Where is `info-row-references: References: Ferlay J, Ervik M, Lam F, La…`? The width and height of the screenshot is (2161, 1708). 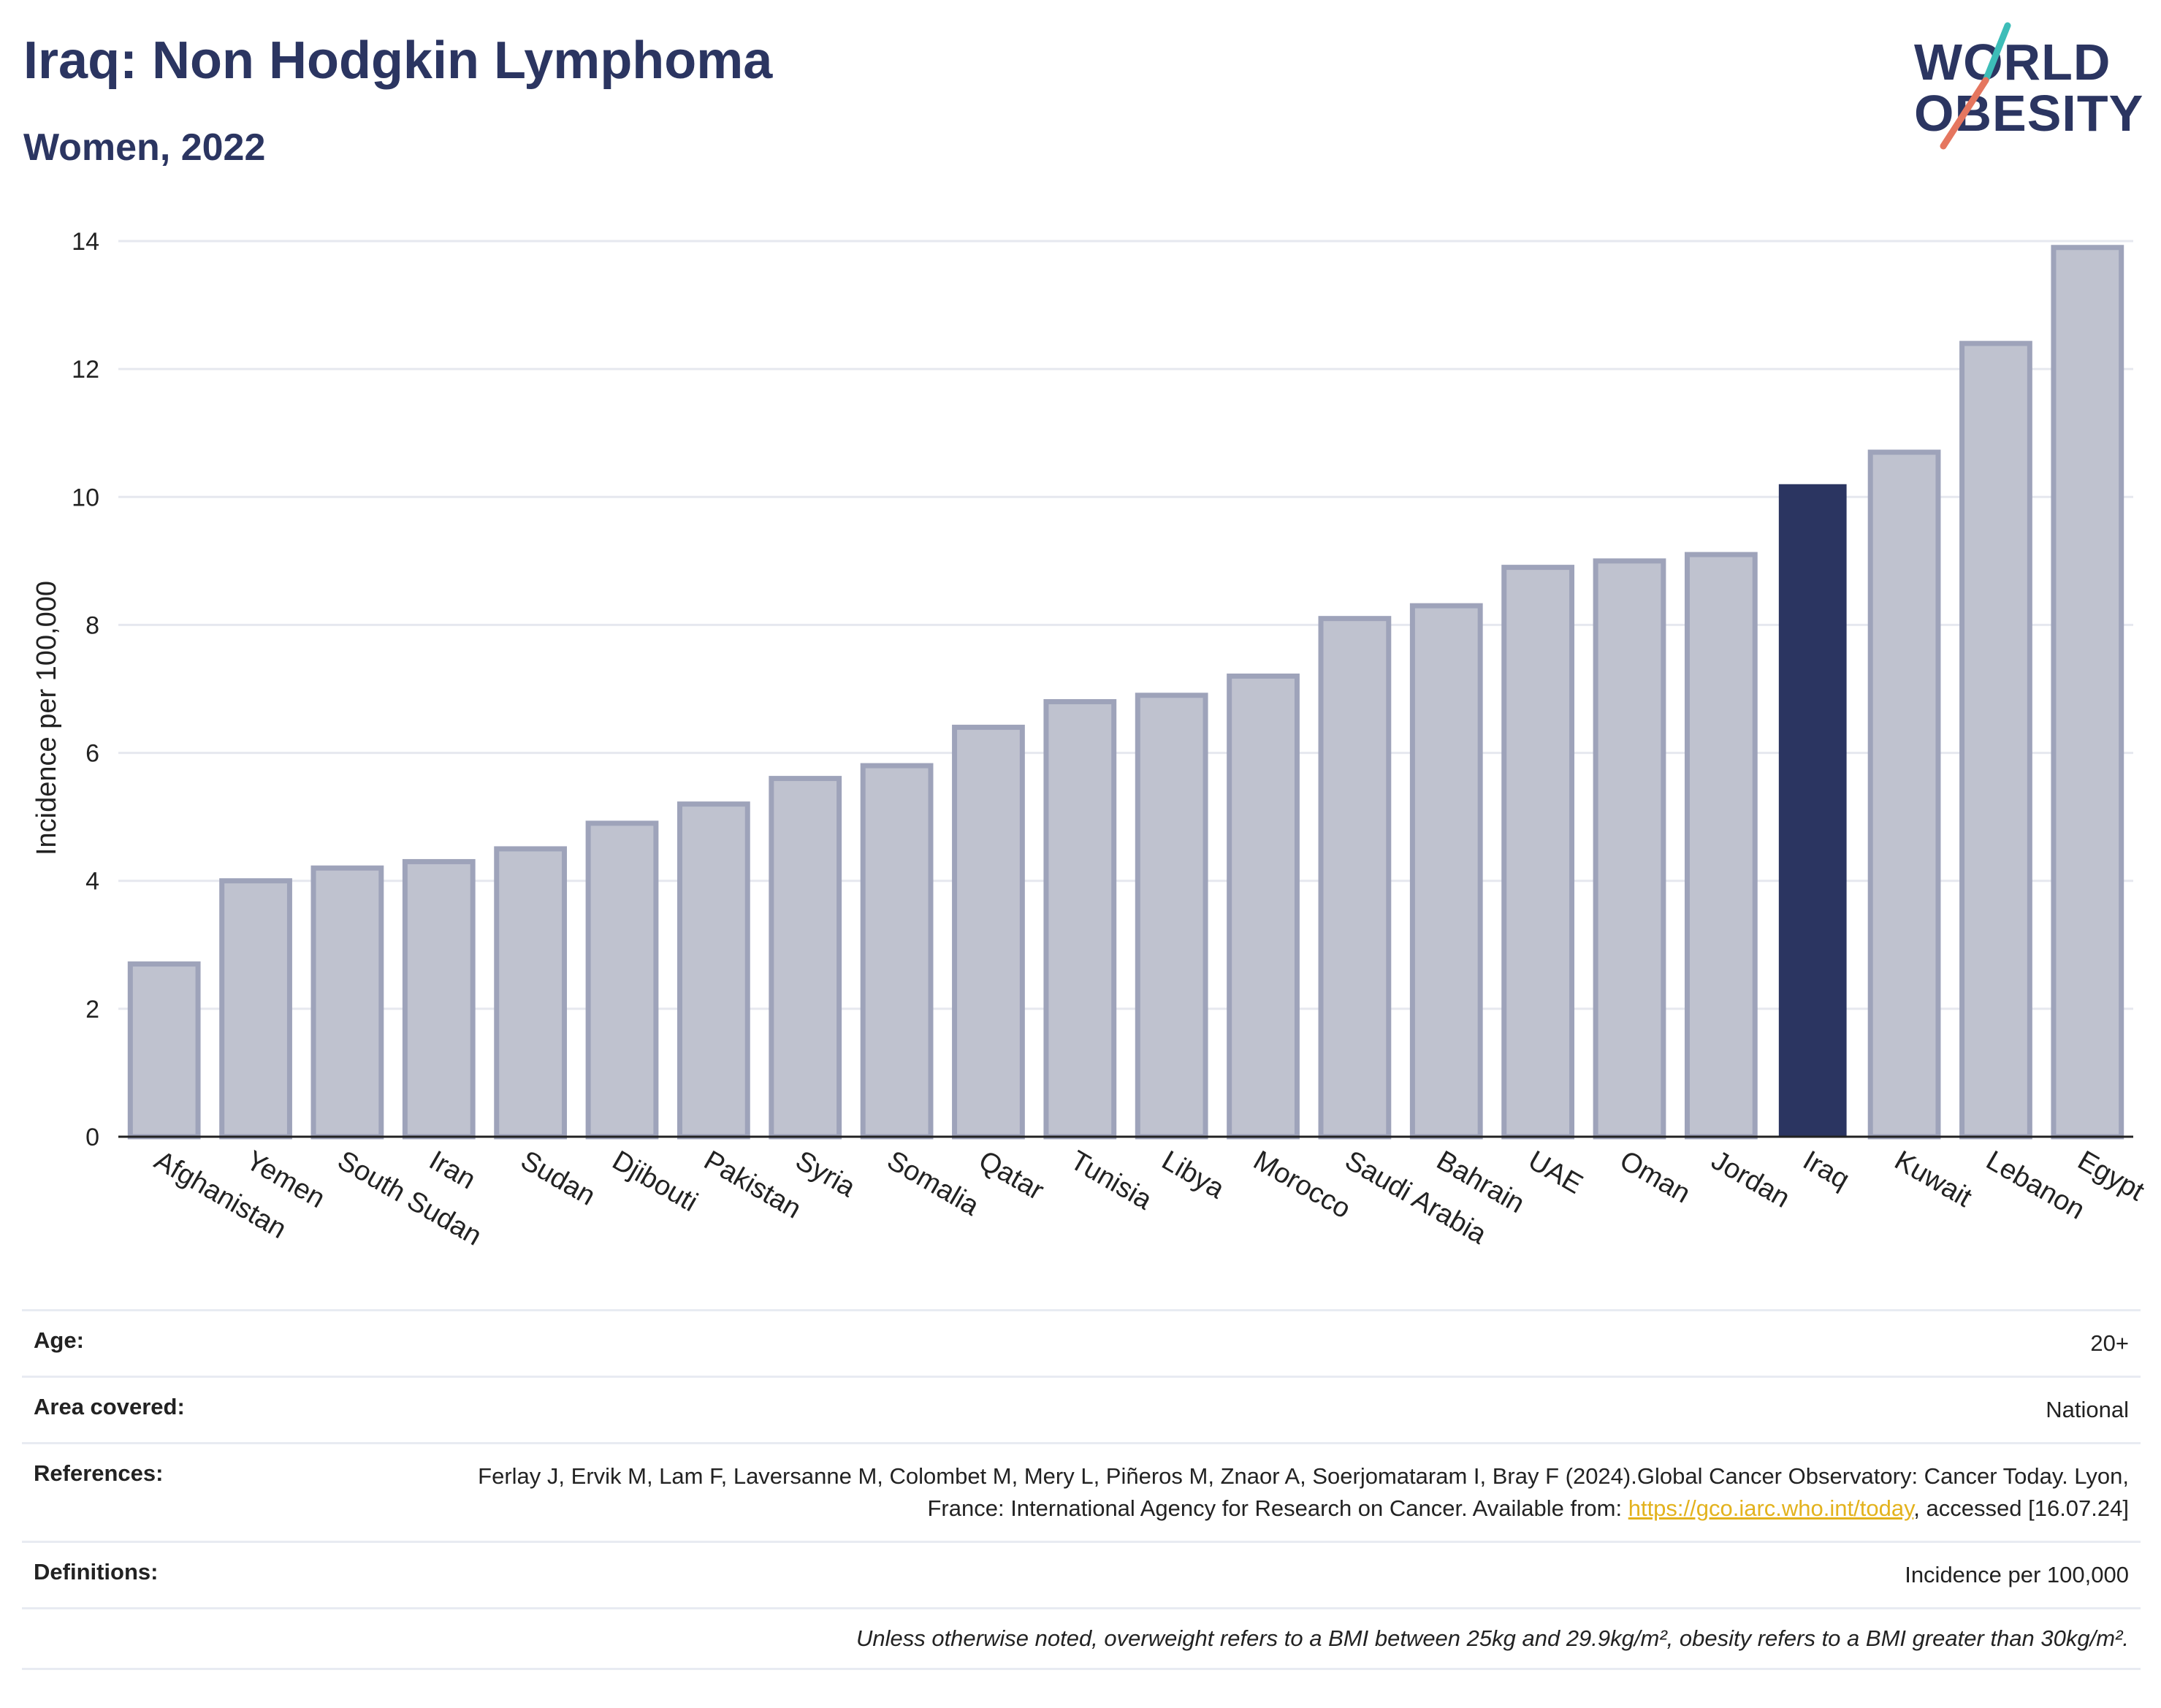 info-row-references: References: Ferlay J, Ervik M, Lam F, La… is located at coordinates (1081, 1491).